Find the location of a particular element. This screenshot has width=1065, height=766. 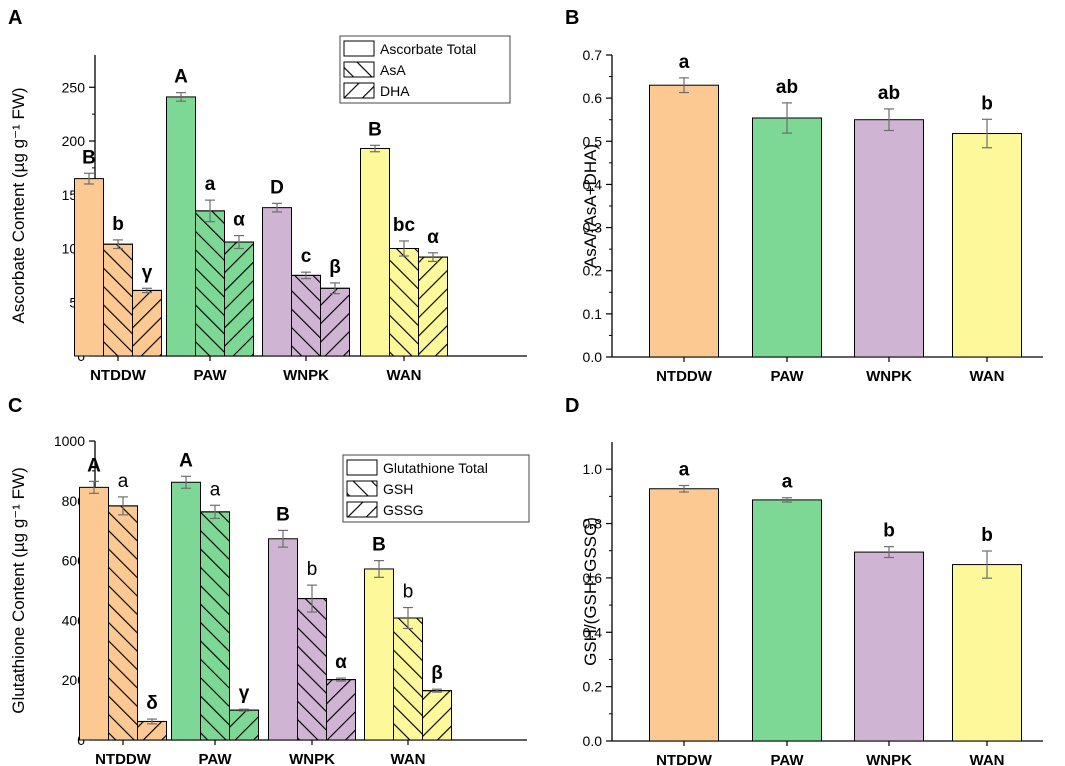

legend-swatch is located at coordinates (362, 467).